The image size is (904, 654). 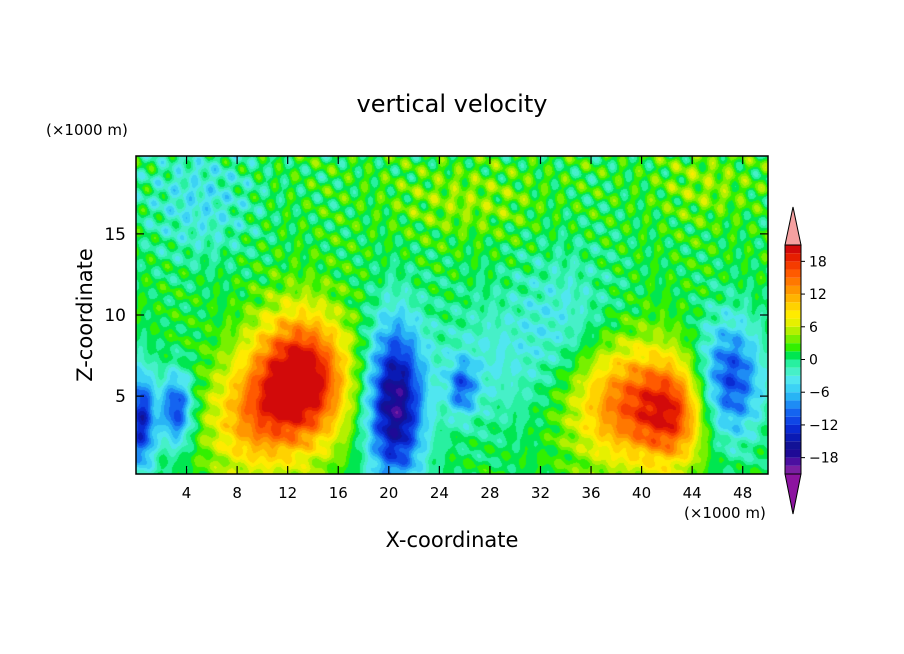 I want to click on x-tick-label: 20, so click(x=388, y=493).